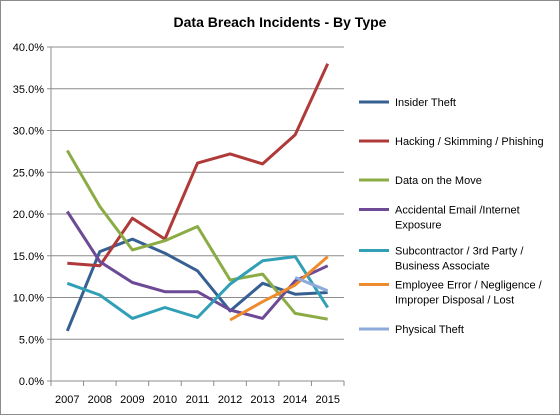 The height and width of the screenshot is (416, 560). What do you see at coordinates (295, 400) in the screenshot?
I see `x-tick-label: 2014` at bounding box center [295, 400].